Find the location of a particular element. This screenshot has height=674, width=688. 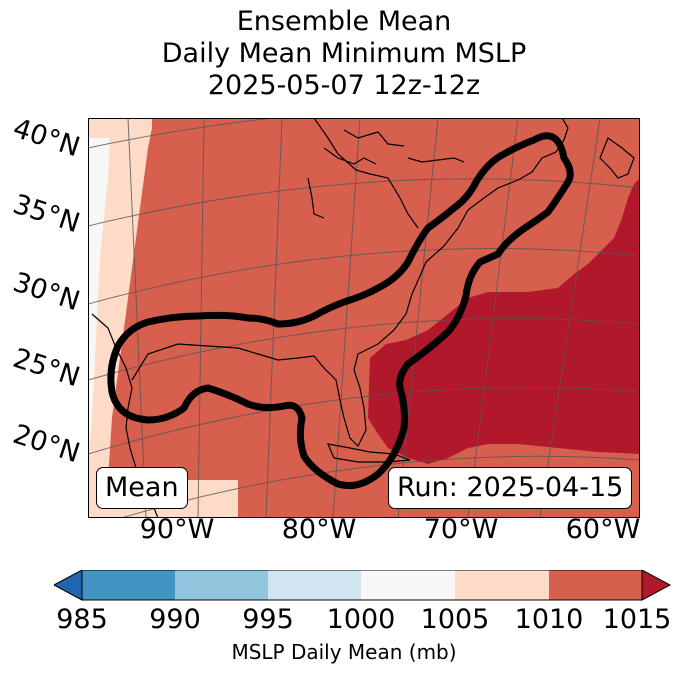

lat-label-40: 40°N is located at coordinates (46, 138).